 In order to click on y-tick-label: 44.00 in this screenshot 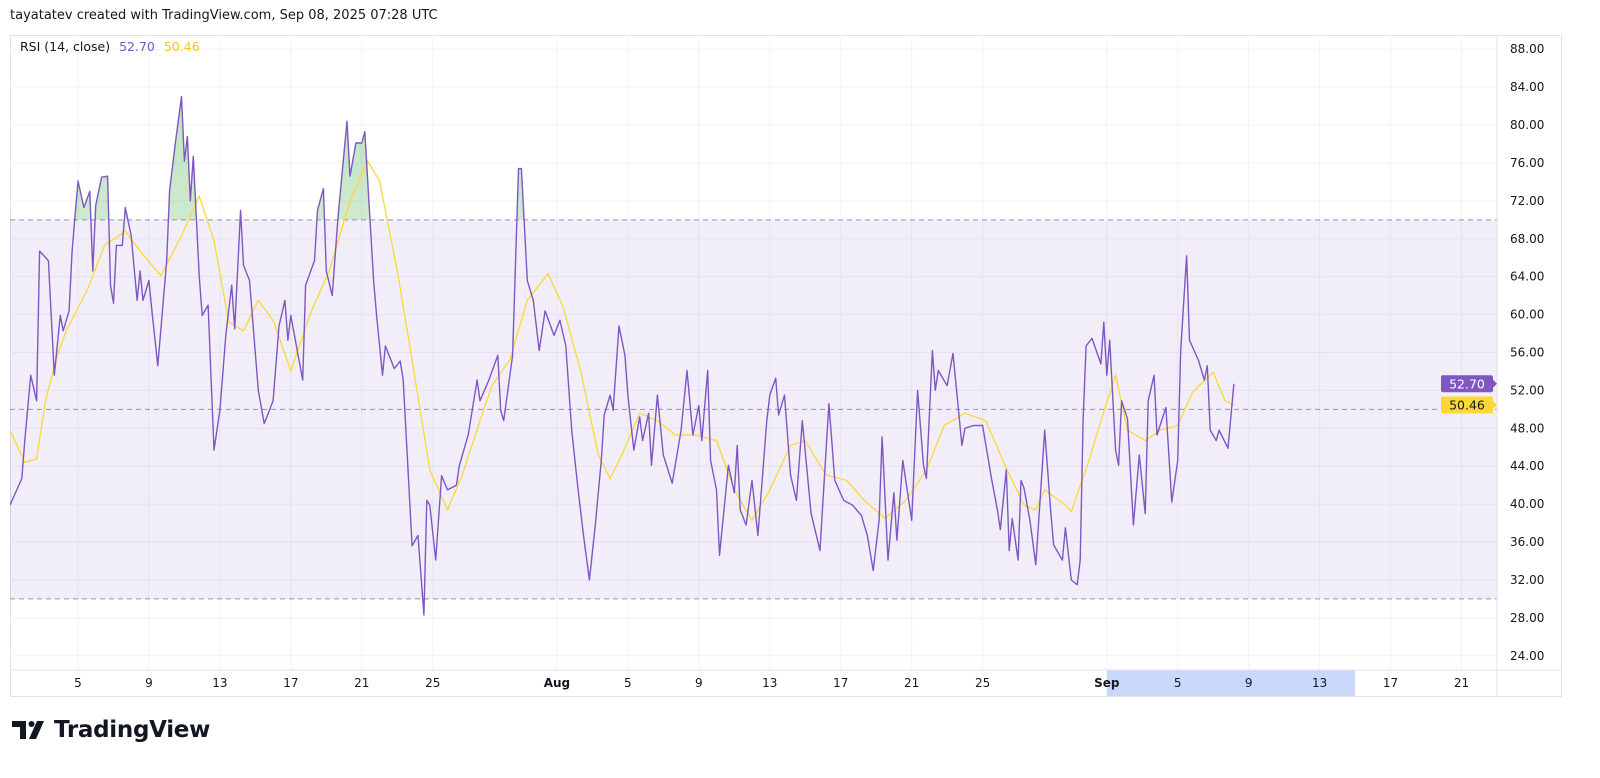, I will do `click(1527, 466)`.